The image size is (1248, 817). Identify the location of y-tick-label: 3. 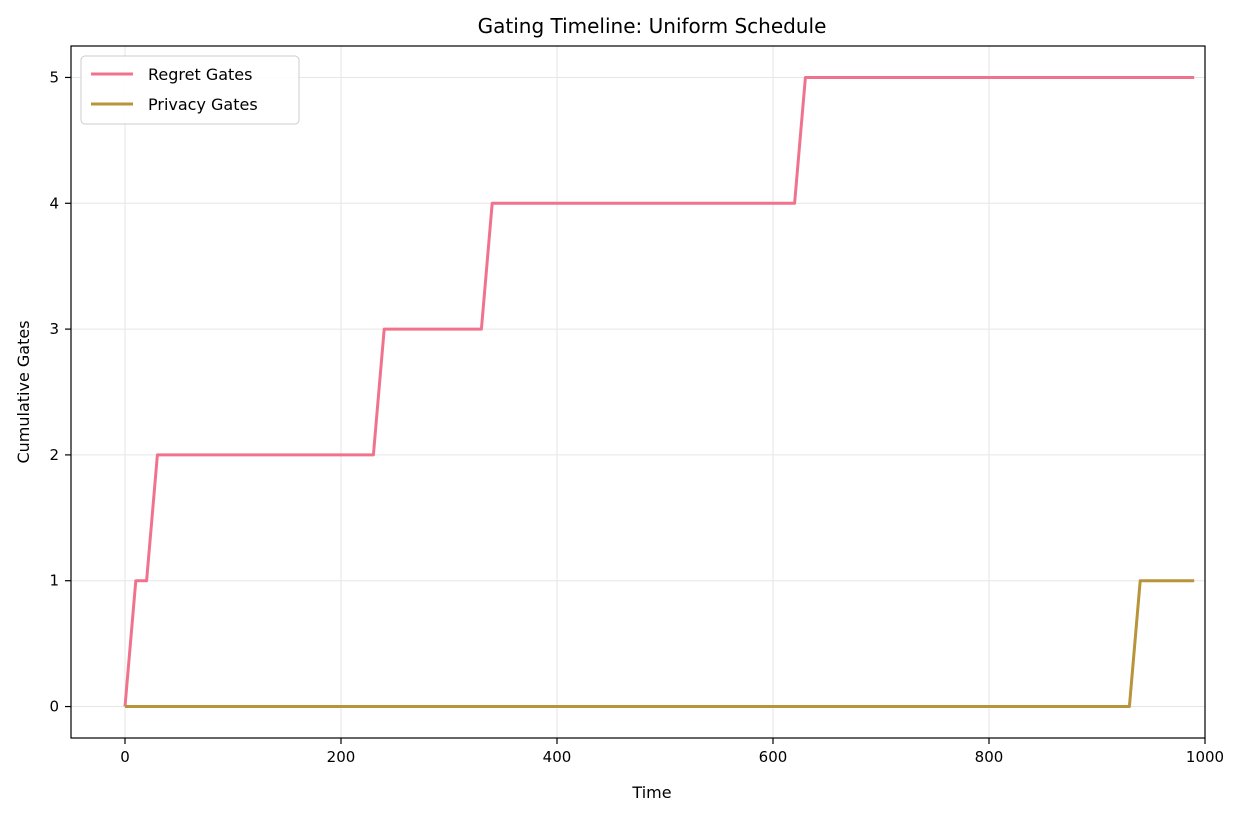
(54, 329).